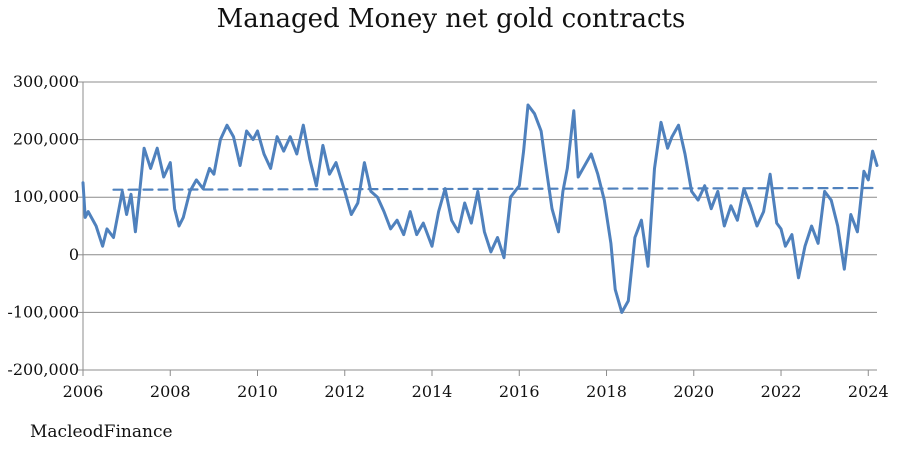  I want to click on x-tick-label: 2016, so click(519, 391).